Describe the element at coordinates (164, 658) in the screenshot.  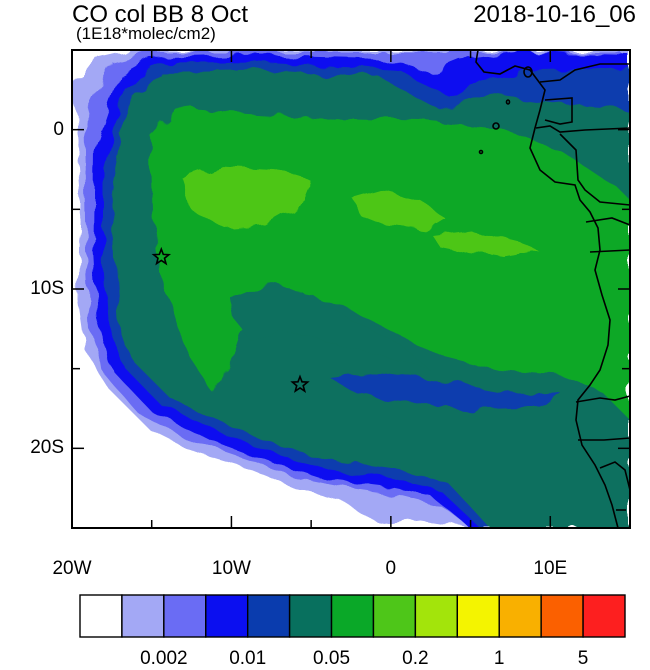
I see `colorbar-label: 0.002` at that location.